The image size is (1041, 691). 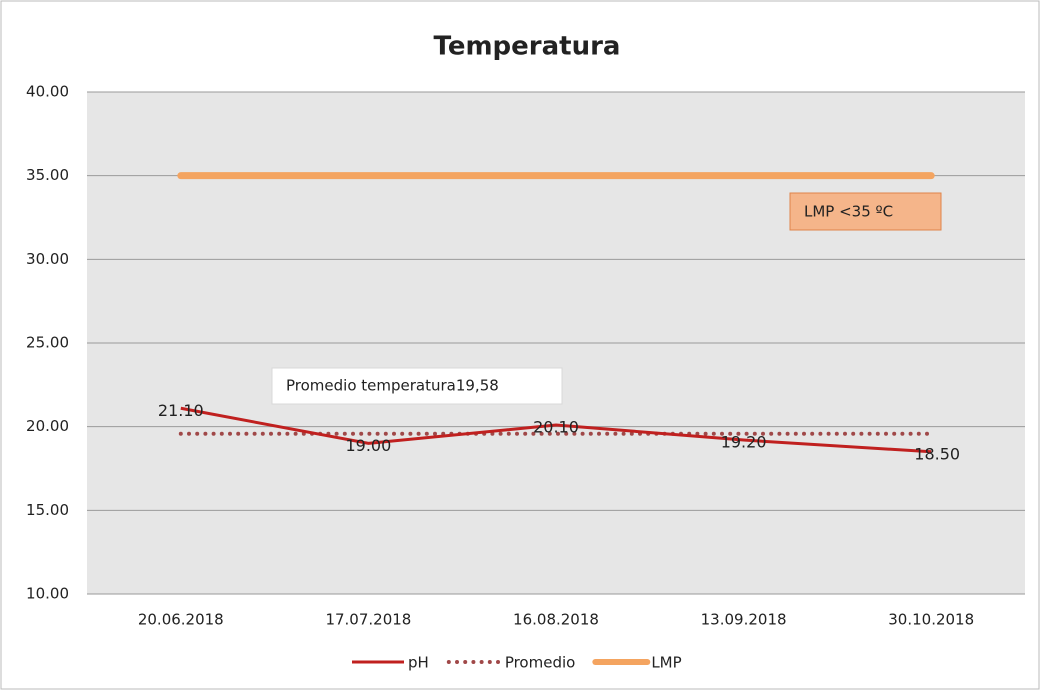 What do you see at coordinates (848, 212) in the screenshot?
I see `annotation: LMP <35 ºC` at bounding box center [848, 212].